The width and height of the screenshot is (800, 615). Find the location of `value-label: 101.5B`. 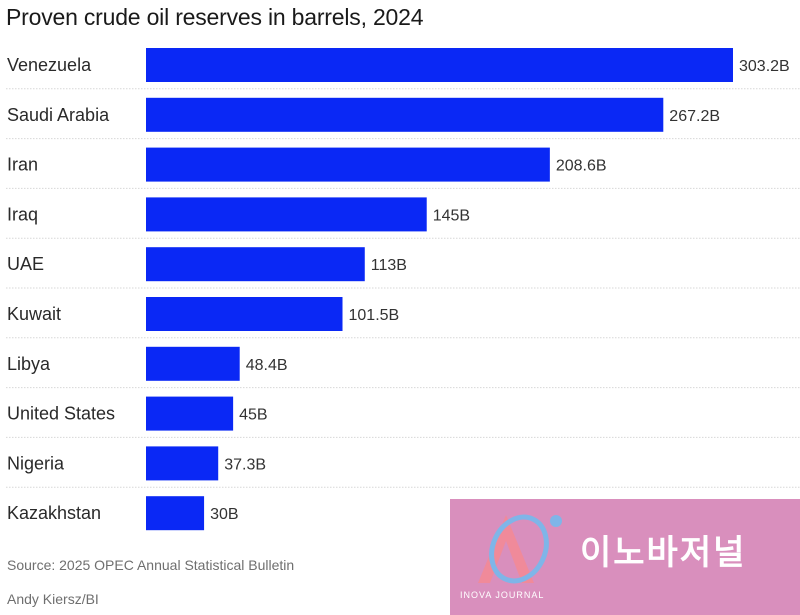

value-label: 101.5B is located at coordinates (374, 315).